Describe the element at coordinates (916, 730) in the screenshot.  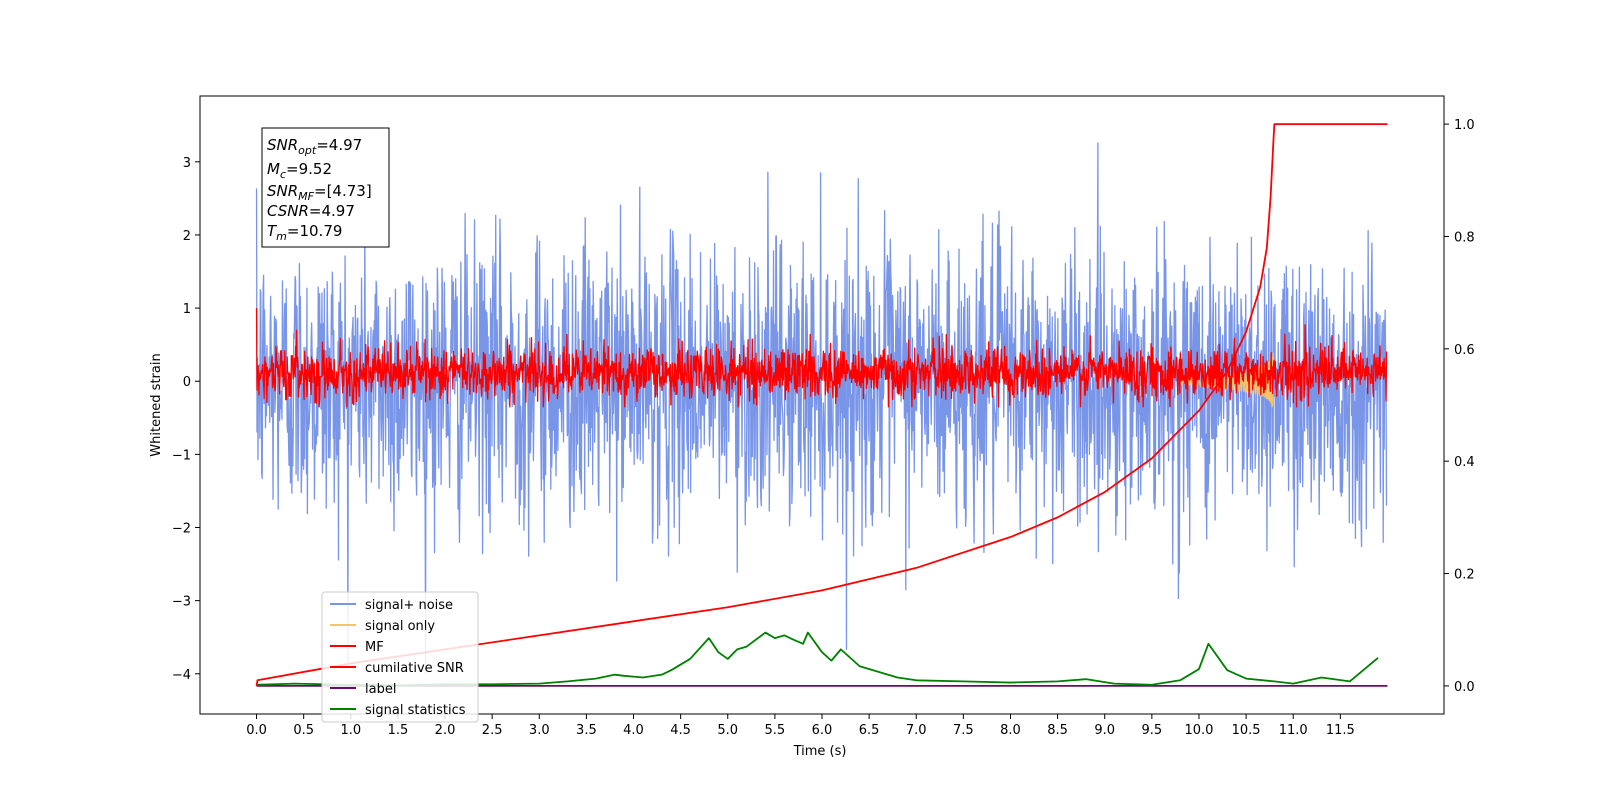
I see `x-tick-label: 7.0` at that location.